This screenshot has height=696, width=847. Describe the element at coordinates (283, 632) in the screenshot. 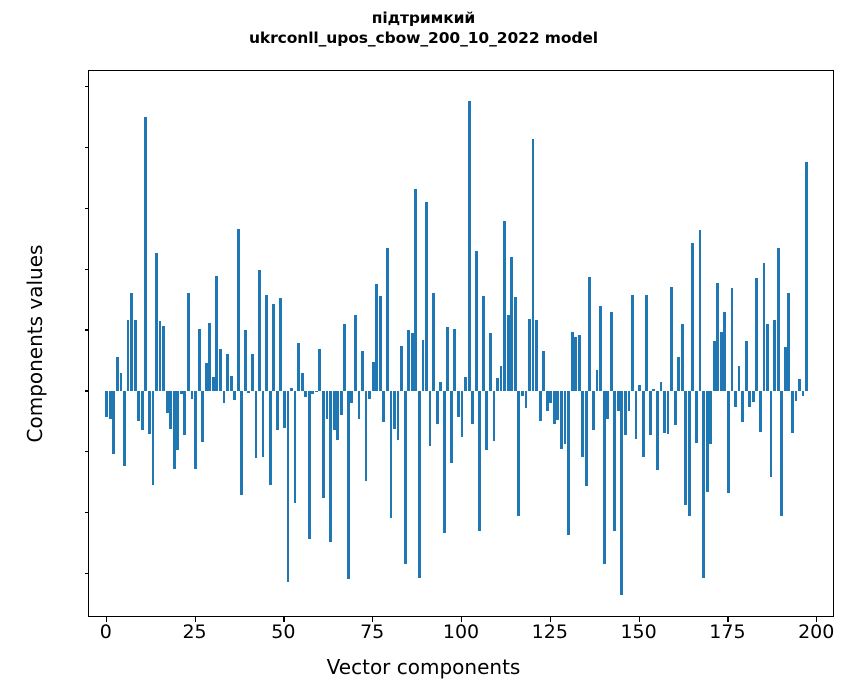

I see `x-tick-label: 50` at that location.